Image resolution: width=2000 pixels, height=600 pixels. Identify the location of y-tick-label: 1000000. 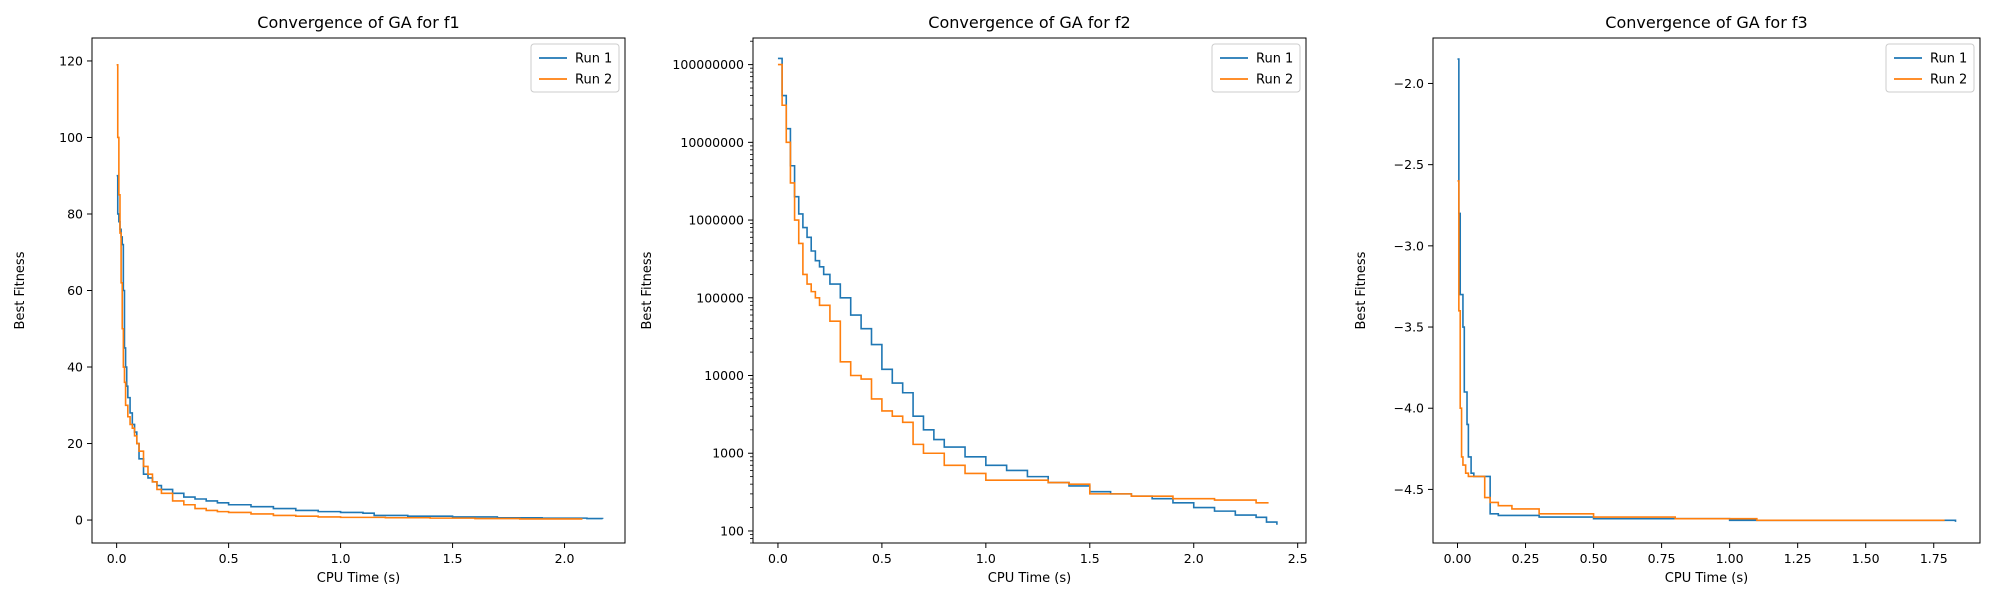
(716, 220).